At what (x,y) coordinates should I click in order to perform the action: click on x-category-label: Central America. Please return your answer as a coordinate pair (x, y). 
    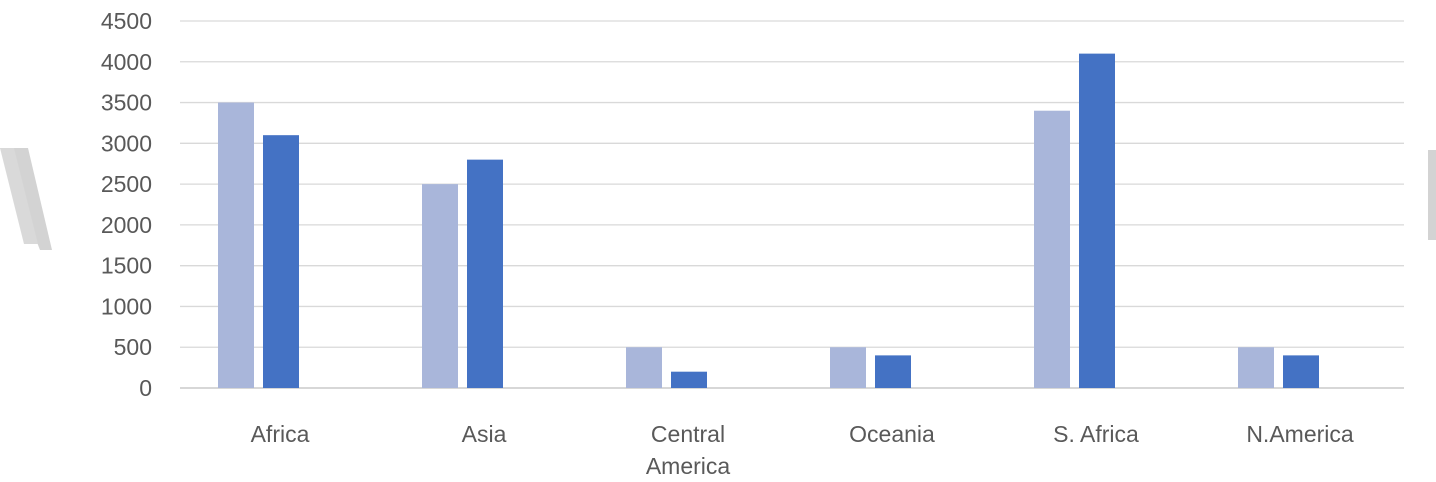
    Looking at the image, I should click on (688, 450).